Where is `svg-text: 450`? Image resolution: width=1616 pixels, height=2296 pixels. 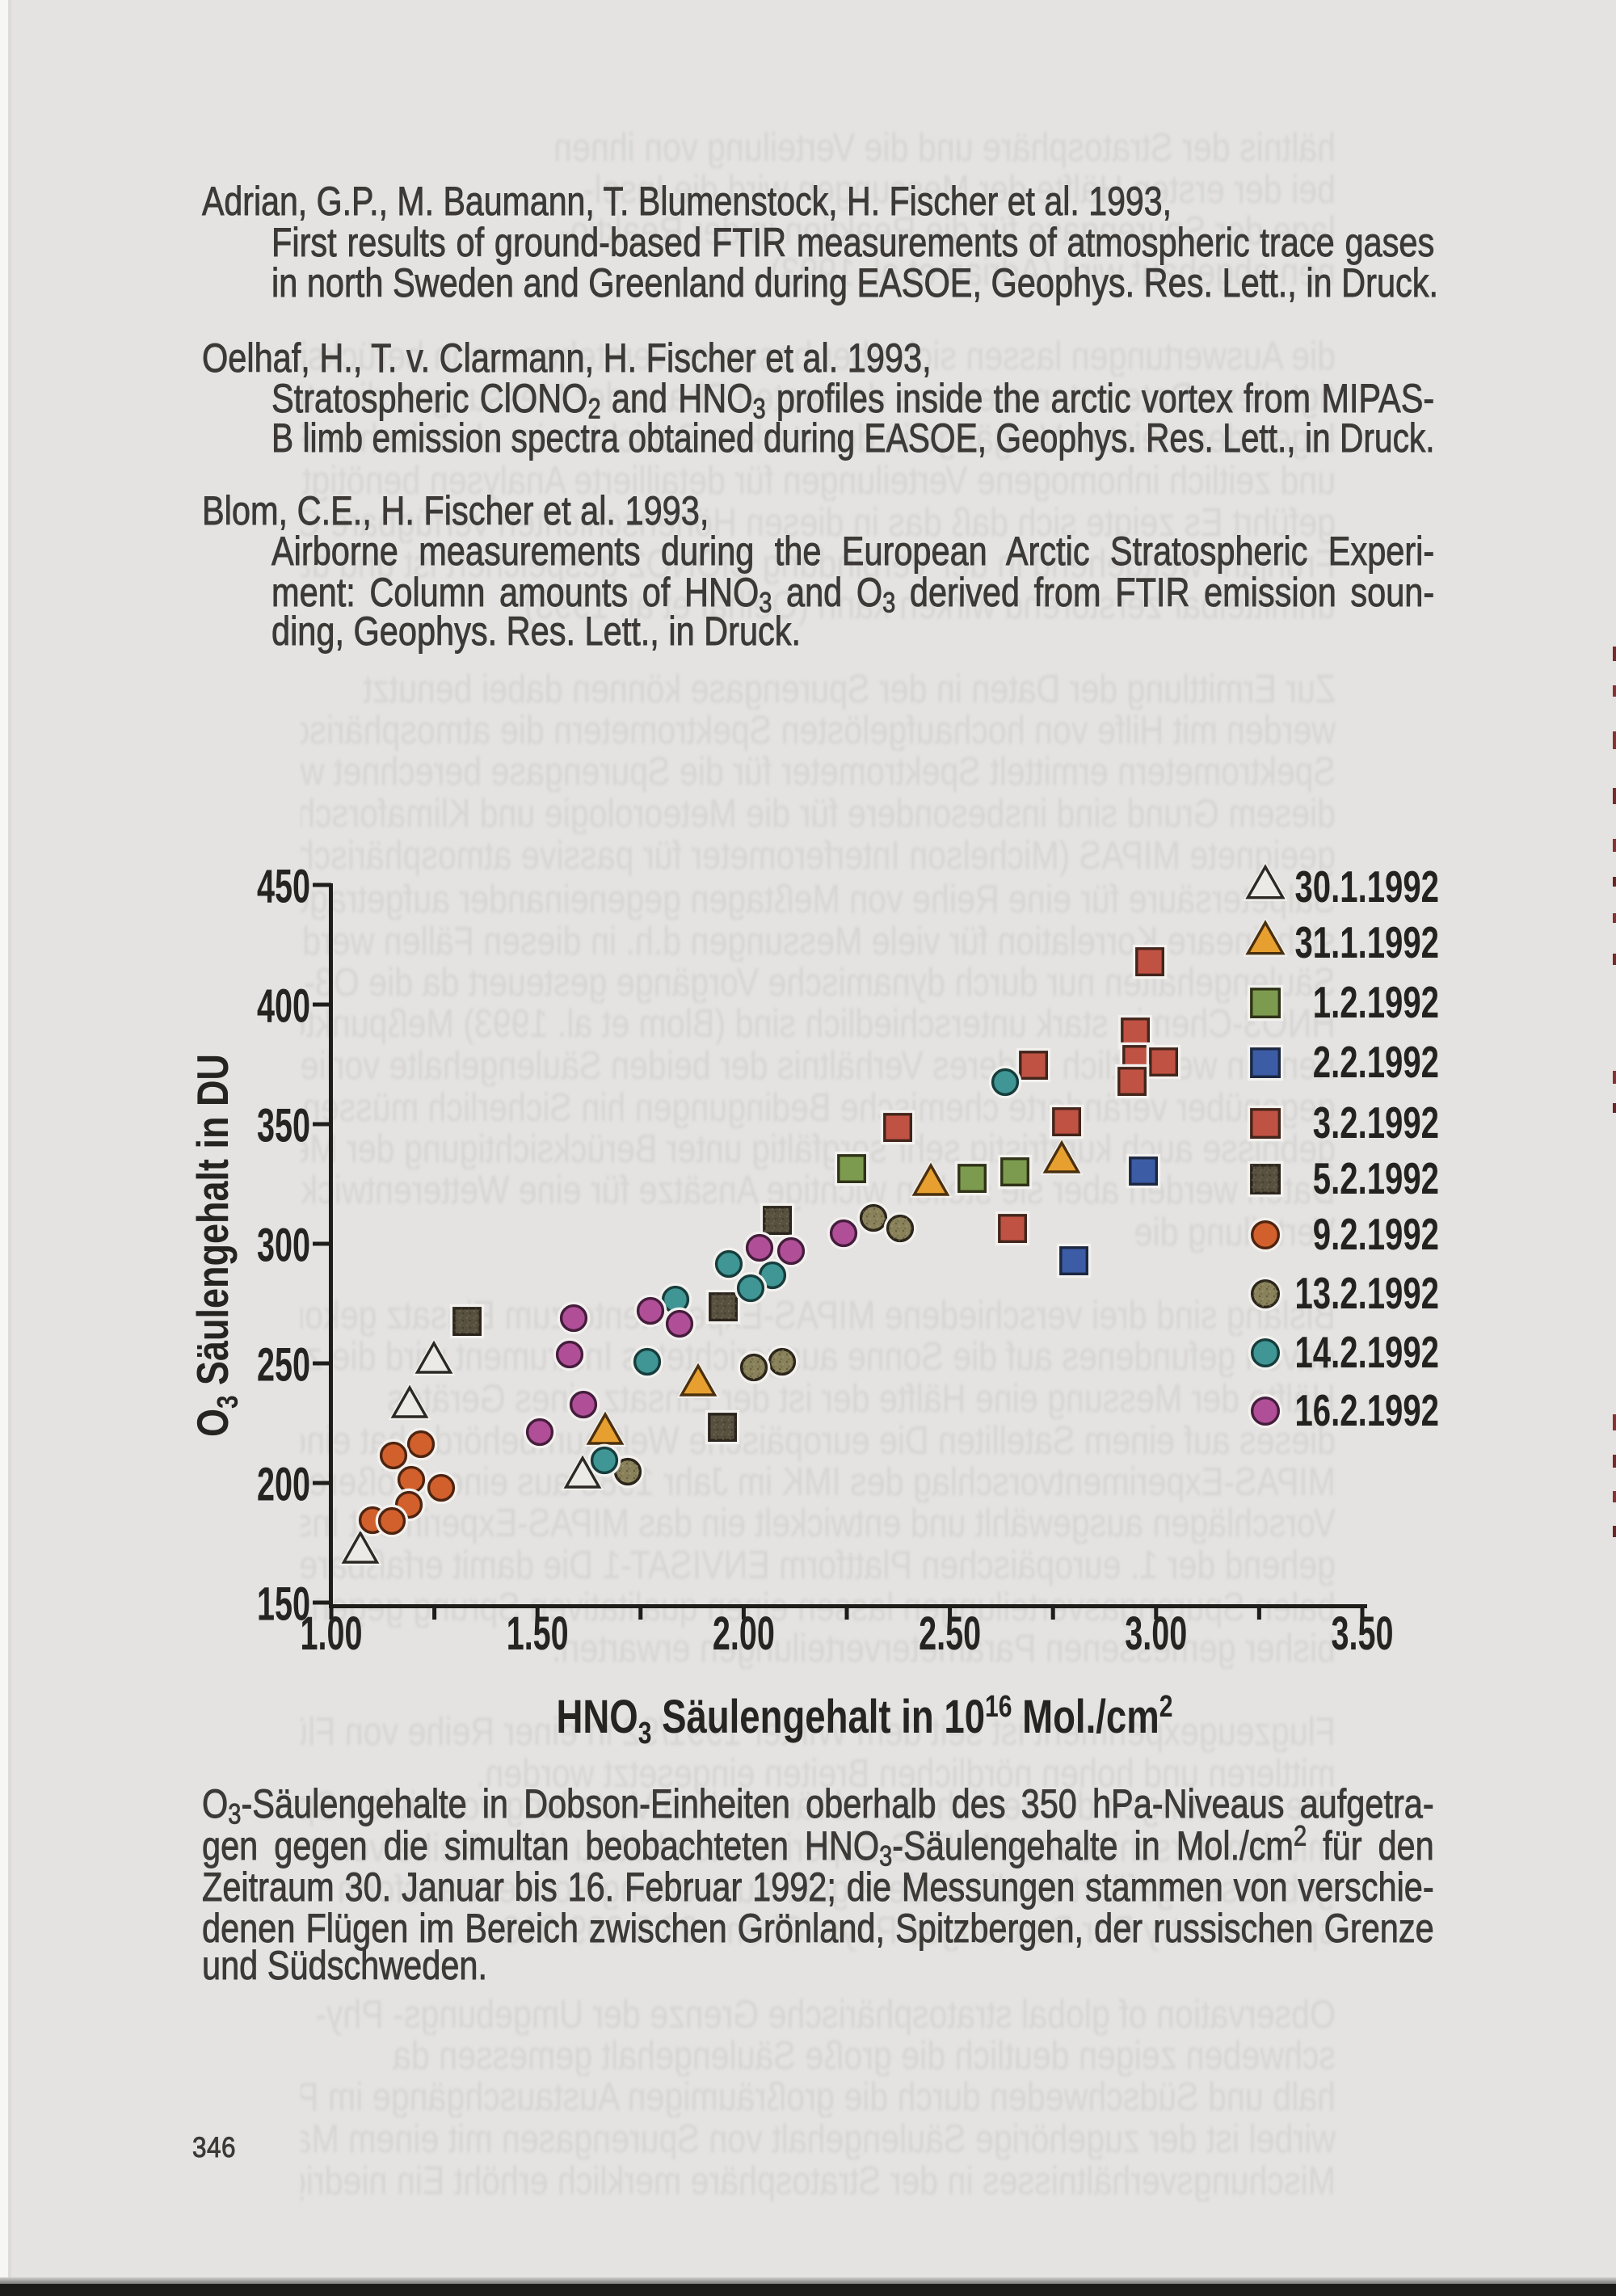
svg-text: 450 is located at coordinates (283, 886).